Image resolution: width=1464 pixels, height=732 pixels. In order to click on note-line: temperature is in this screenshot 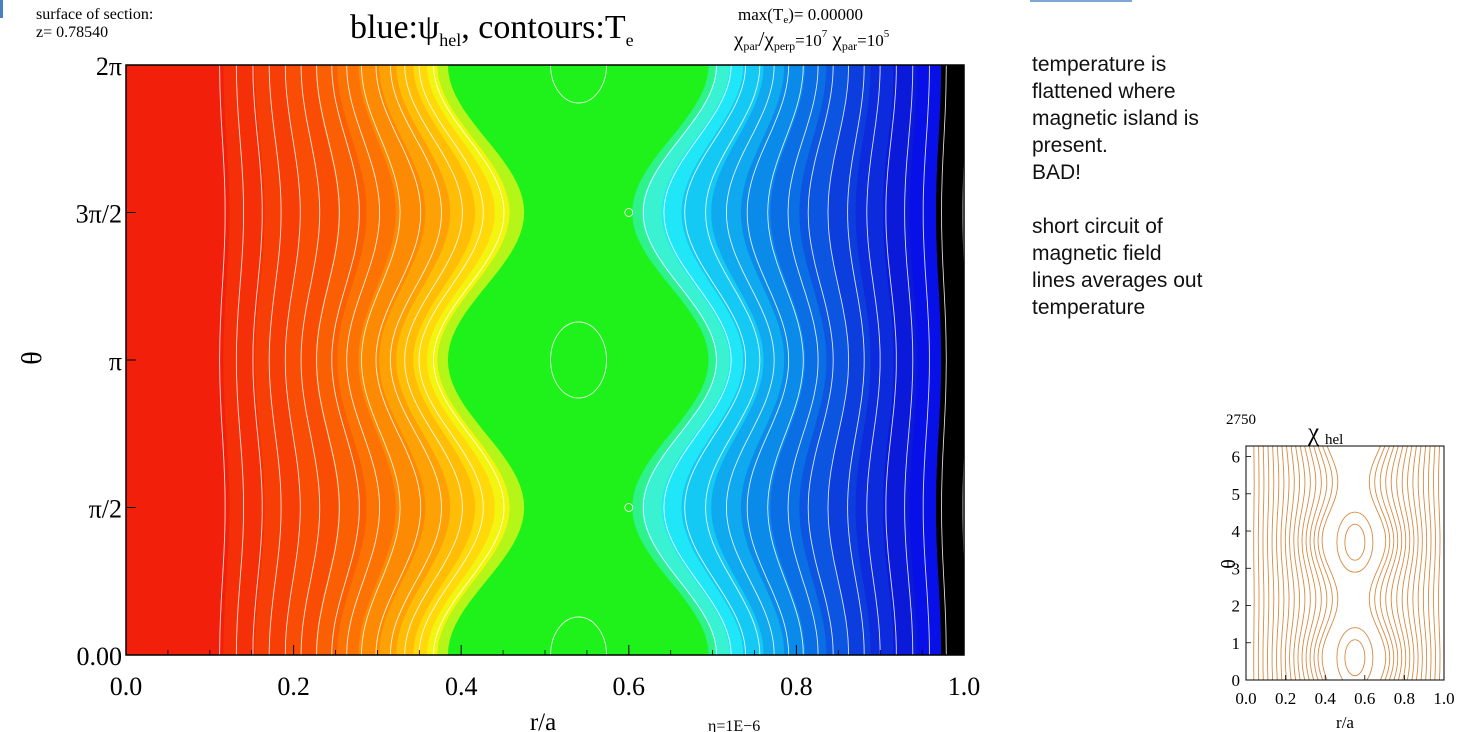, I will do `click(1099, 64)`.